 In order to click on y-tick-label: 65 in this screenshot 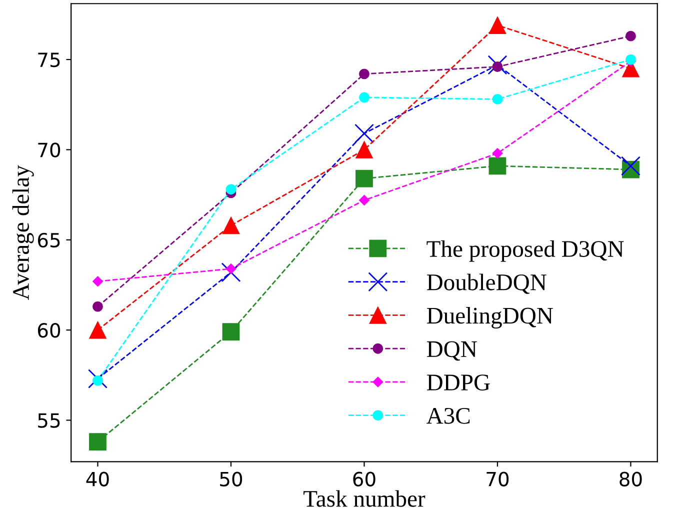, I will do `click(49, 240)`.